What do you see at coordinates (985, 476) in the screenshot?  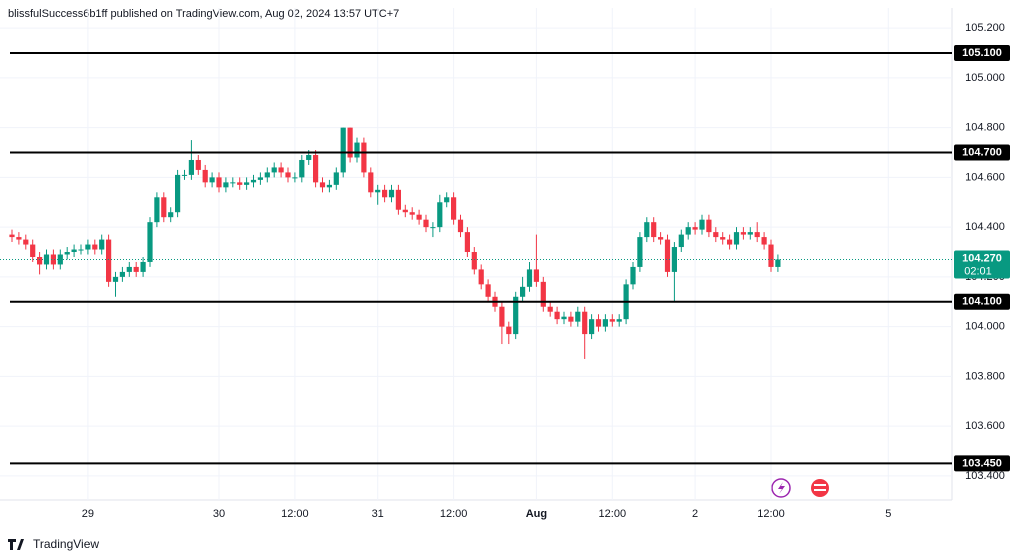 I see `y-tick-label: 103.400` at bounding box center [985, 476].